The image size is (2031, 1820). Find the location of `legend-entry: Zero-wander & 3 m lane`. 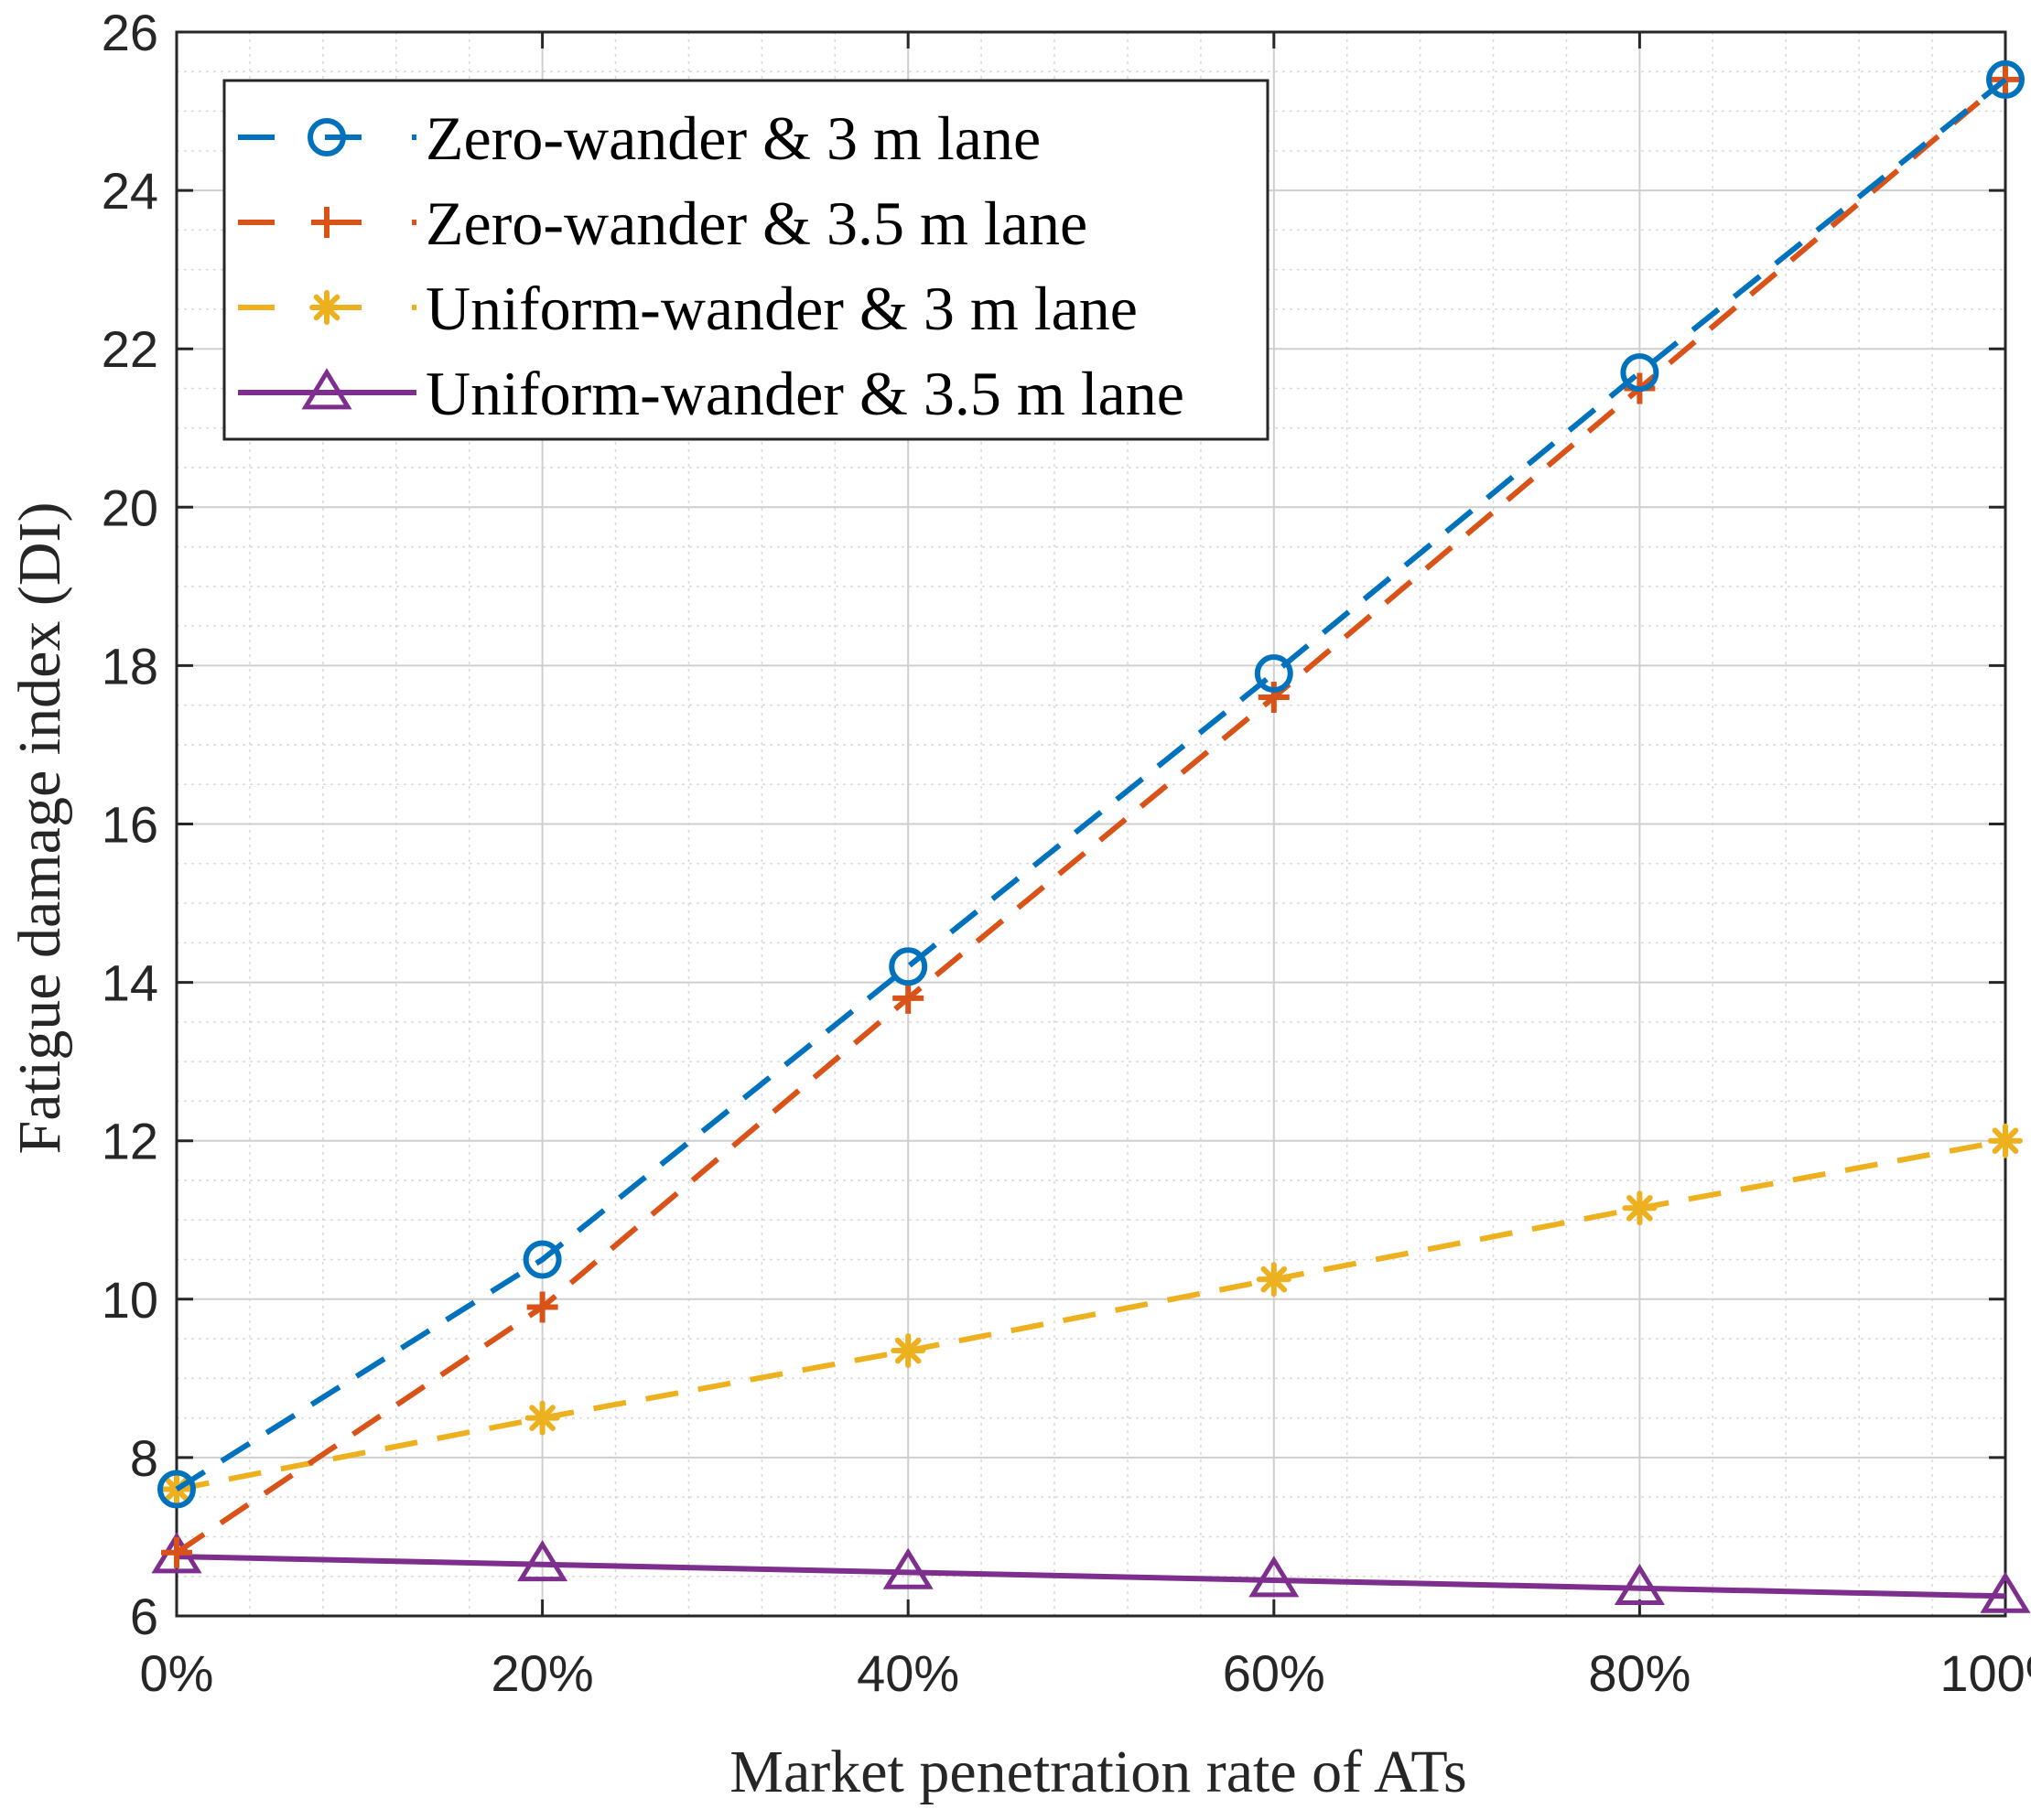

legend-entry: Zero-wander & 3 m lane is located at coordinates (639, 138).